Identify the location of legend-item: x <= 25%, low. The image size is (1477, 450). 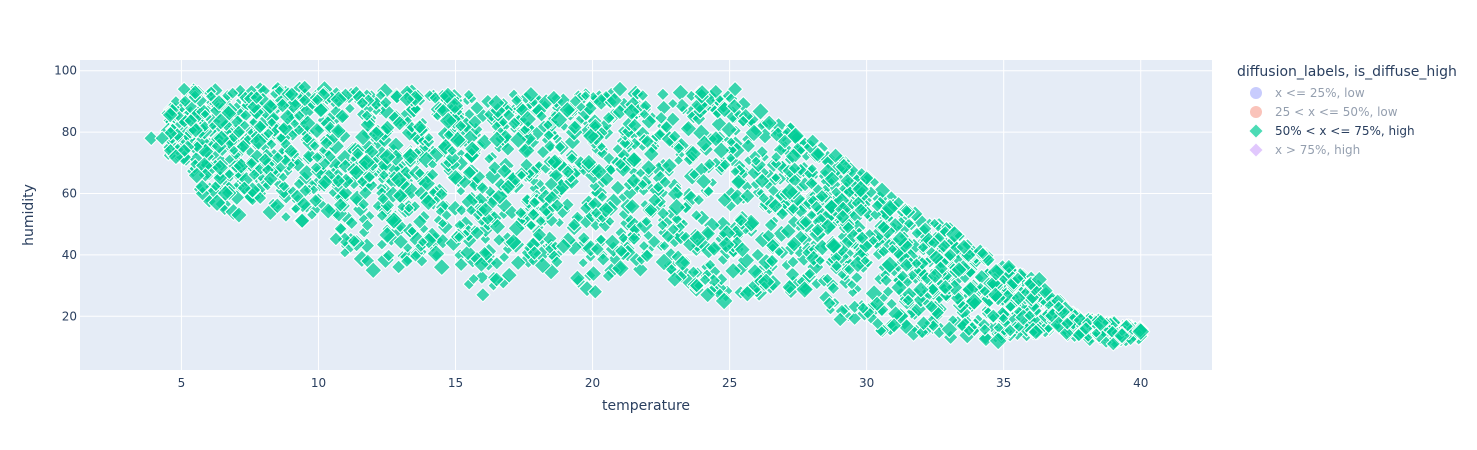
(1347, 92).